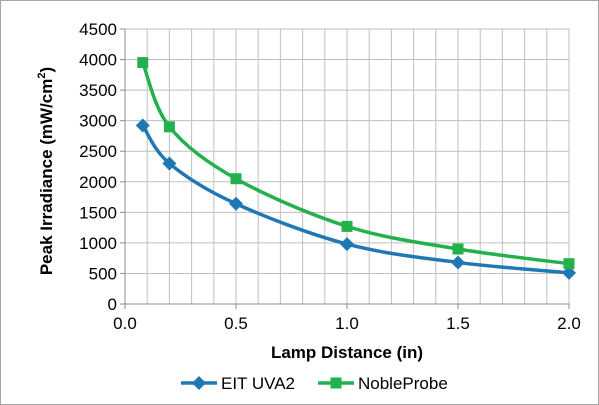 Image resolution: width=599 pixels, height=405 pixels. I want to click on y-tick-label: 1500, so click(98, 212).